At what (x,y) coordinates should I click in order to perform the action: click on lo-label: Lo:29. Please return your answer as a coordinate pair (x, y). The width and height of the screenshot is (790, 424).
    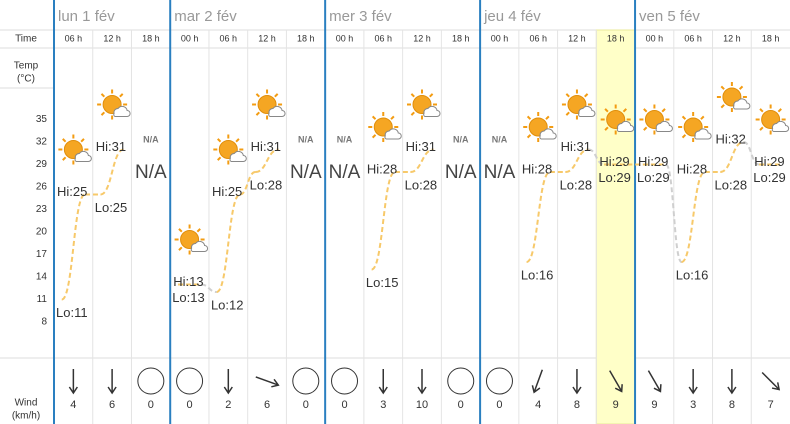
    Looking at the image, I should click on (614, 177).